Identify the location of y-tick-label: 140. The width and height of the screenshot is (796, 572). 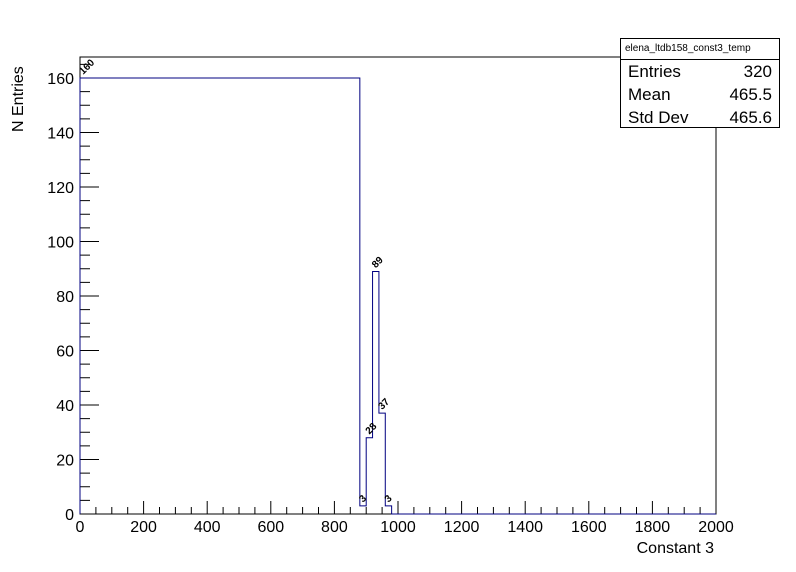
(60, 134).